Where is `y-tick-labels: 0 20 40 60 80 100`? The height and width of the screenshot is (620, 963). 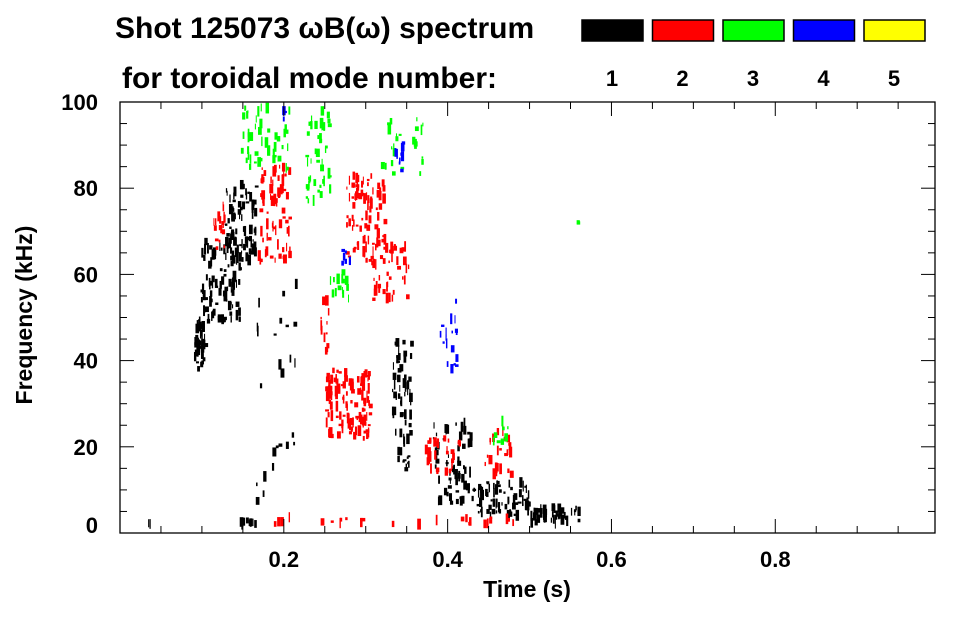
y-tick-labels: 0 20 40 60 80 100 is located at coordinates (79, 314).